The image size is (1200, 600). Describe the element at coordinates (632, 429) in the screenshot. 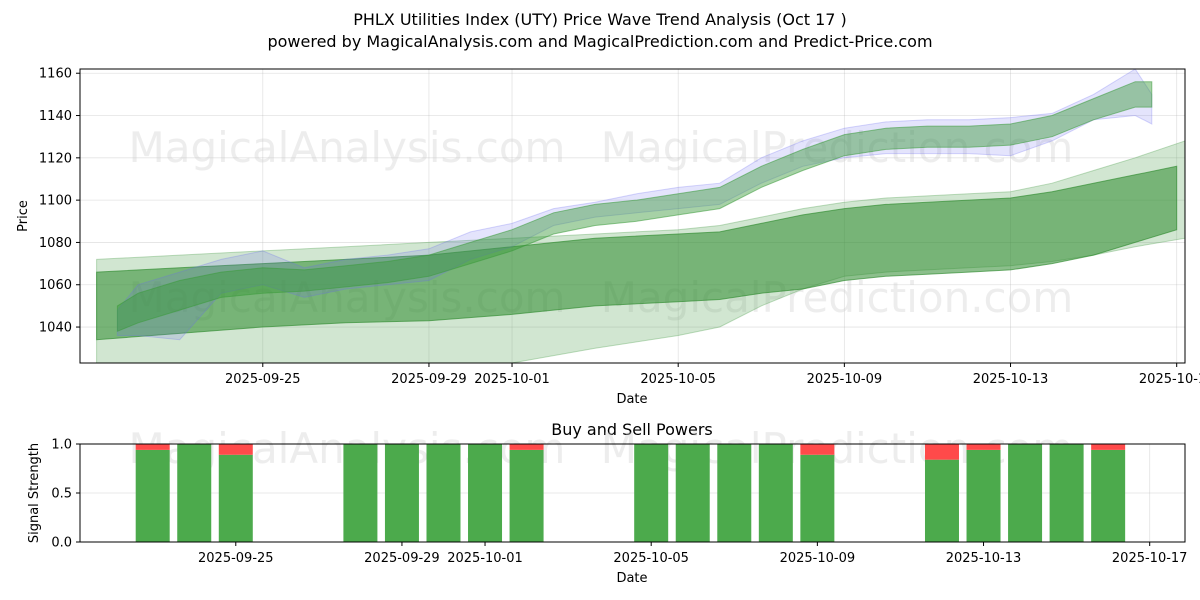

I see `bottom-chart-title: Buy and Sell Powers` at that location.